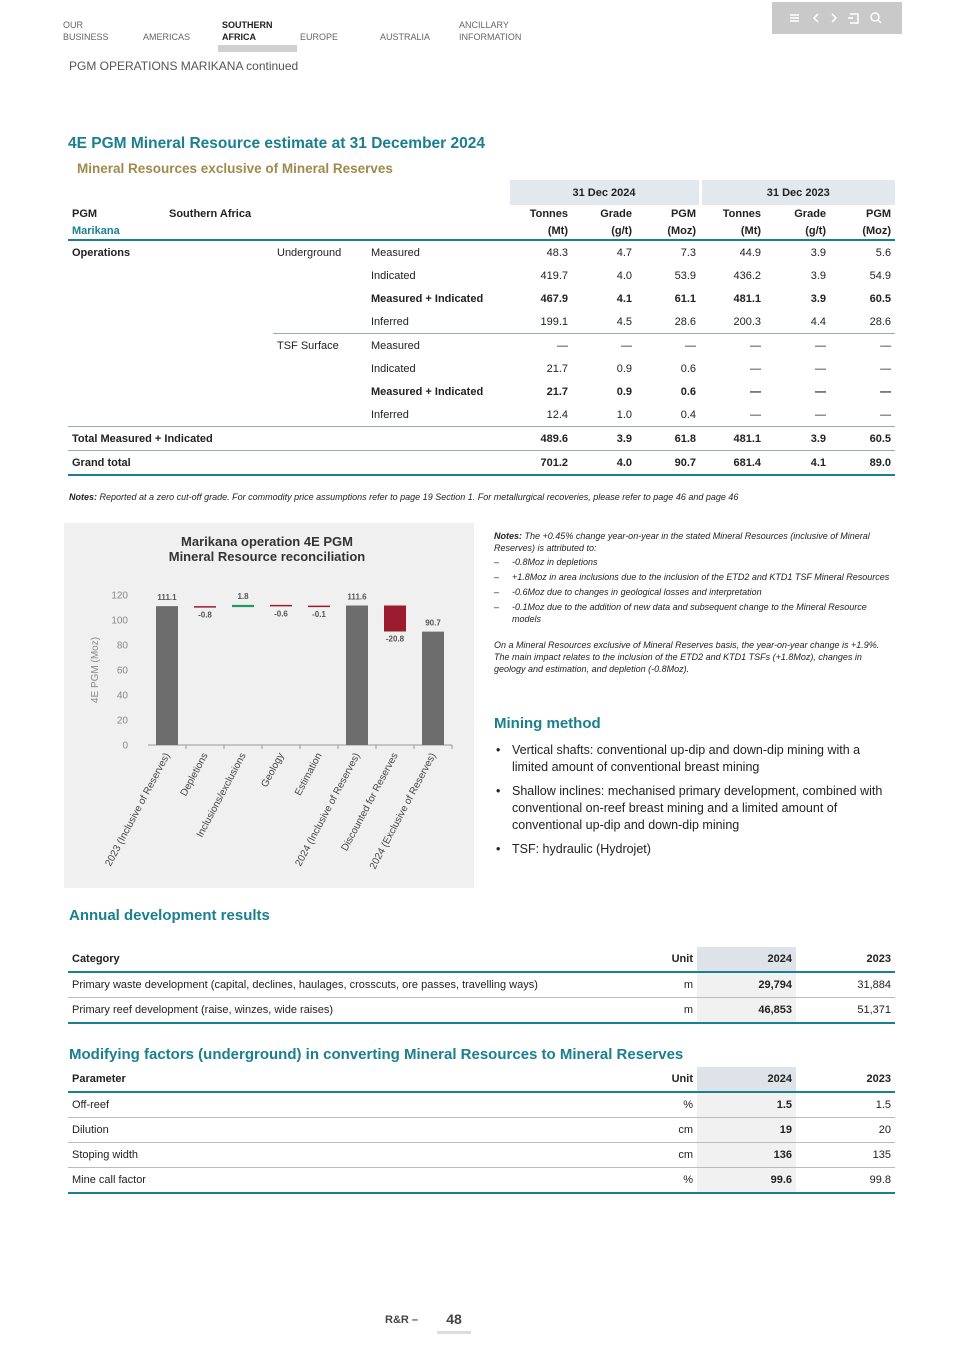 The image size is (965, 1365). I want to click on nav-item: ANCILLARY INFORMATION, so click(490, 31).